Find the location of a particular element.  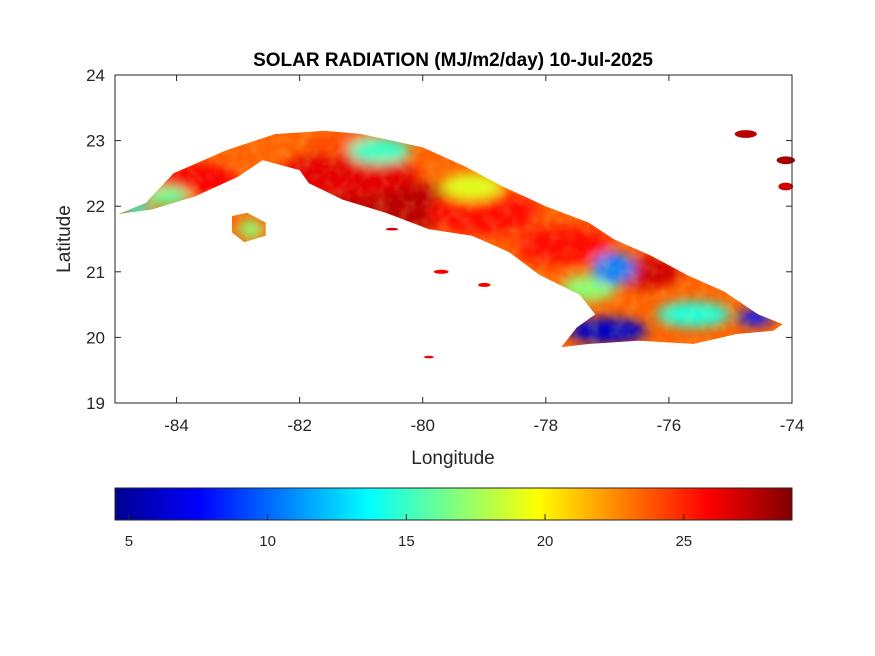

x-tick-label: -76 is located at coordinates (669, 425).